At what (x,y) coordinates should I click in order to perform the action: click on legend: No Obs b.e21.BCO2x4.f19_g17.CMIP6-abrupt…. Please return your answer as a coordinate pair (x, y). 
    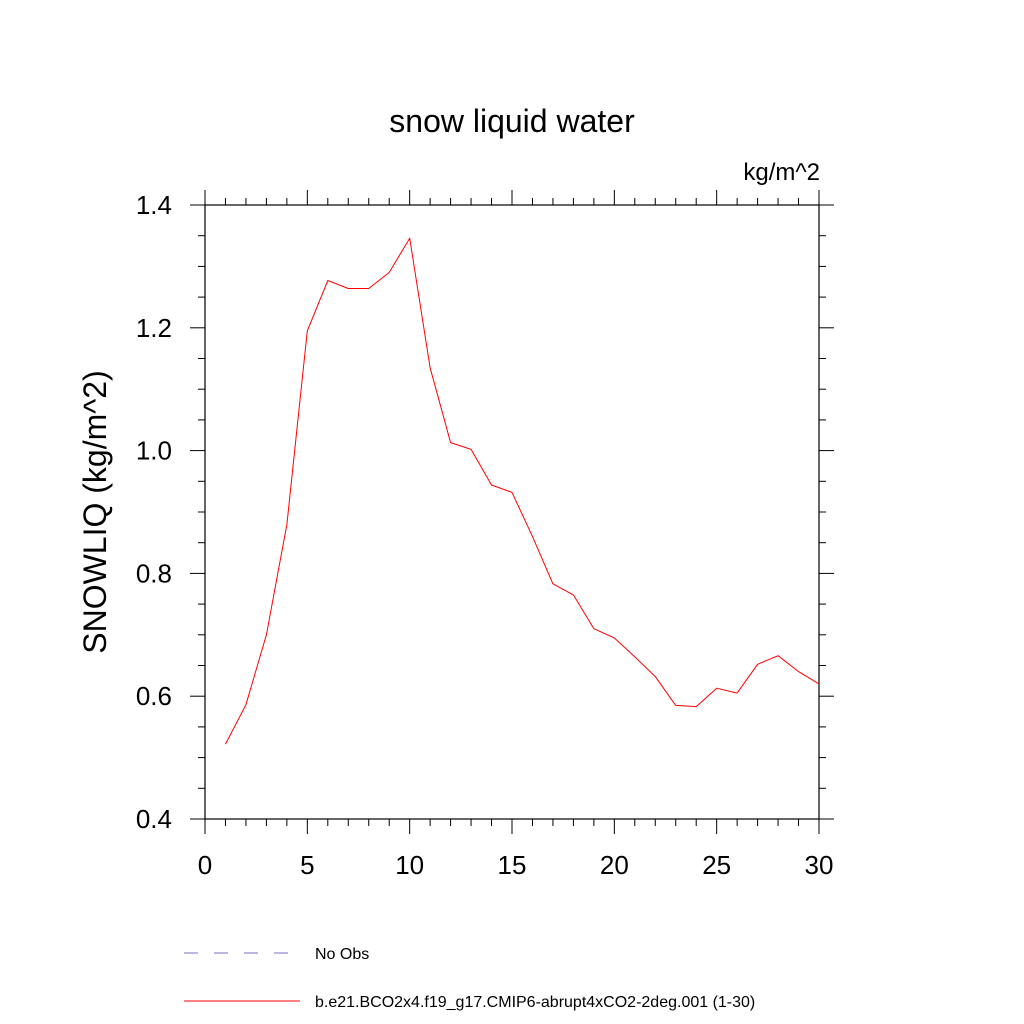
    Looking at the image, I should click on (469, 978).